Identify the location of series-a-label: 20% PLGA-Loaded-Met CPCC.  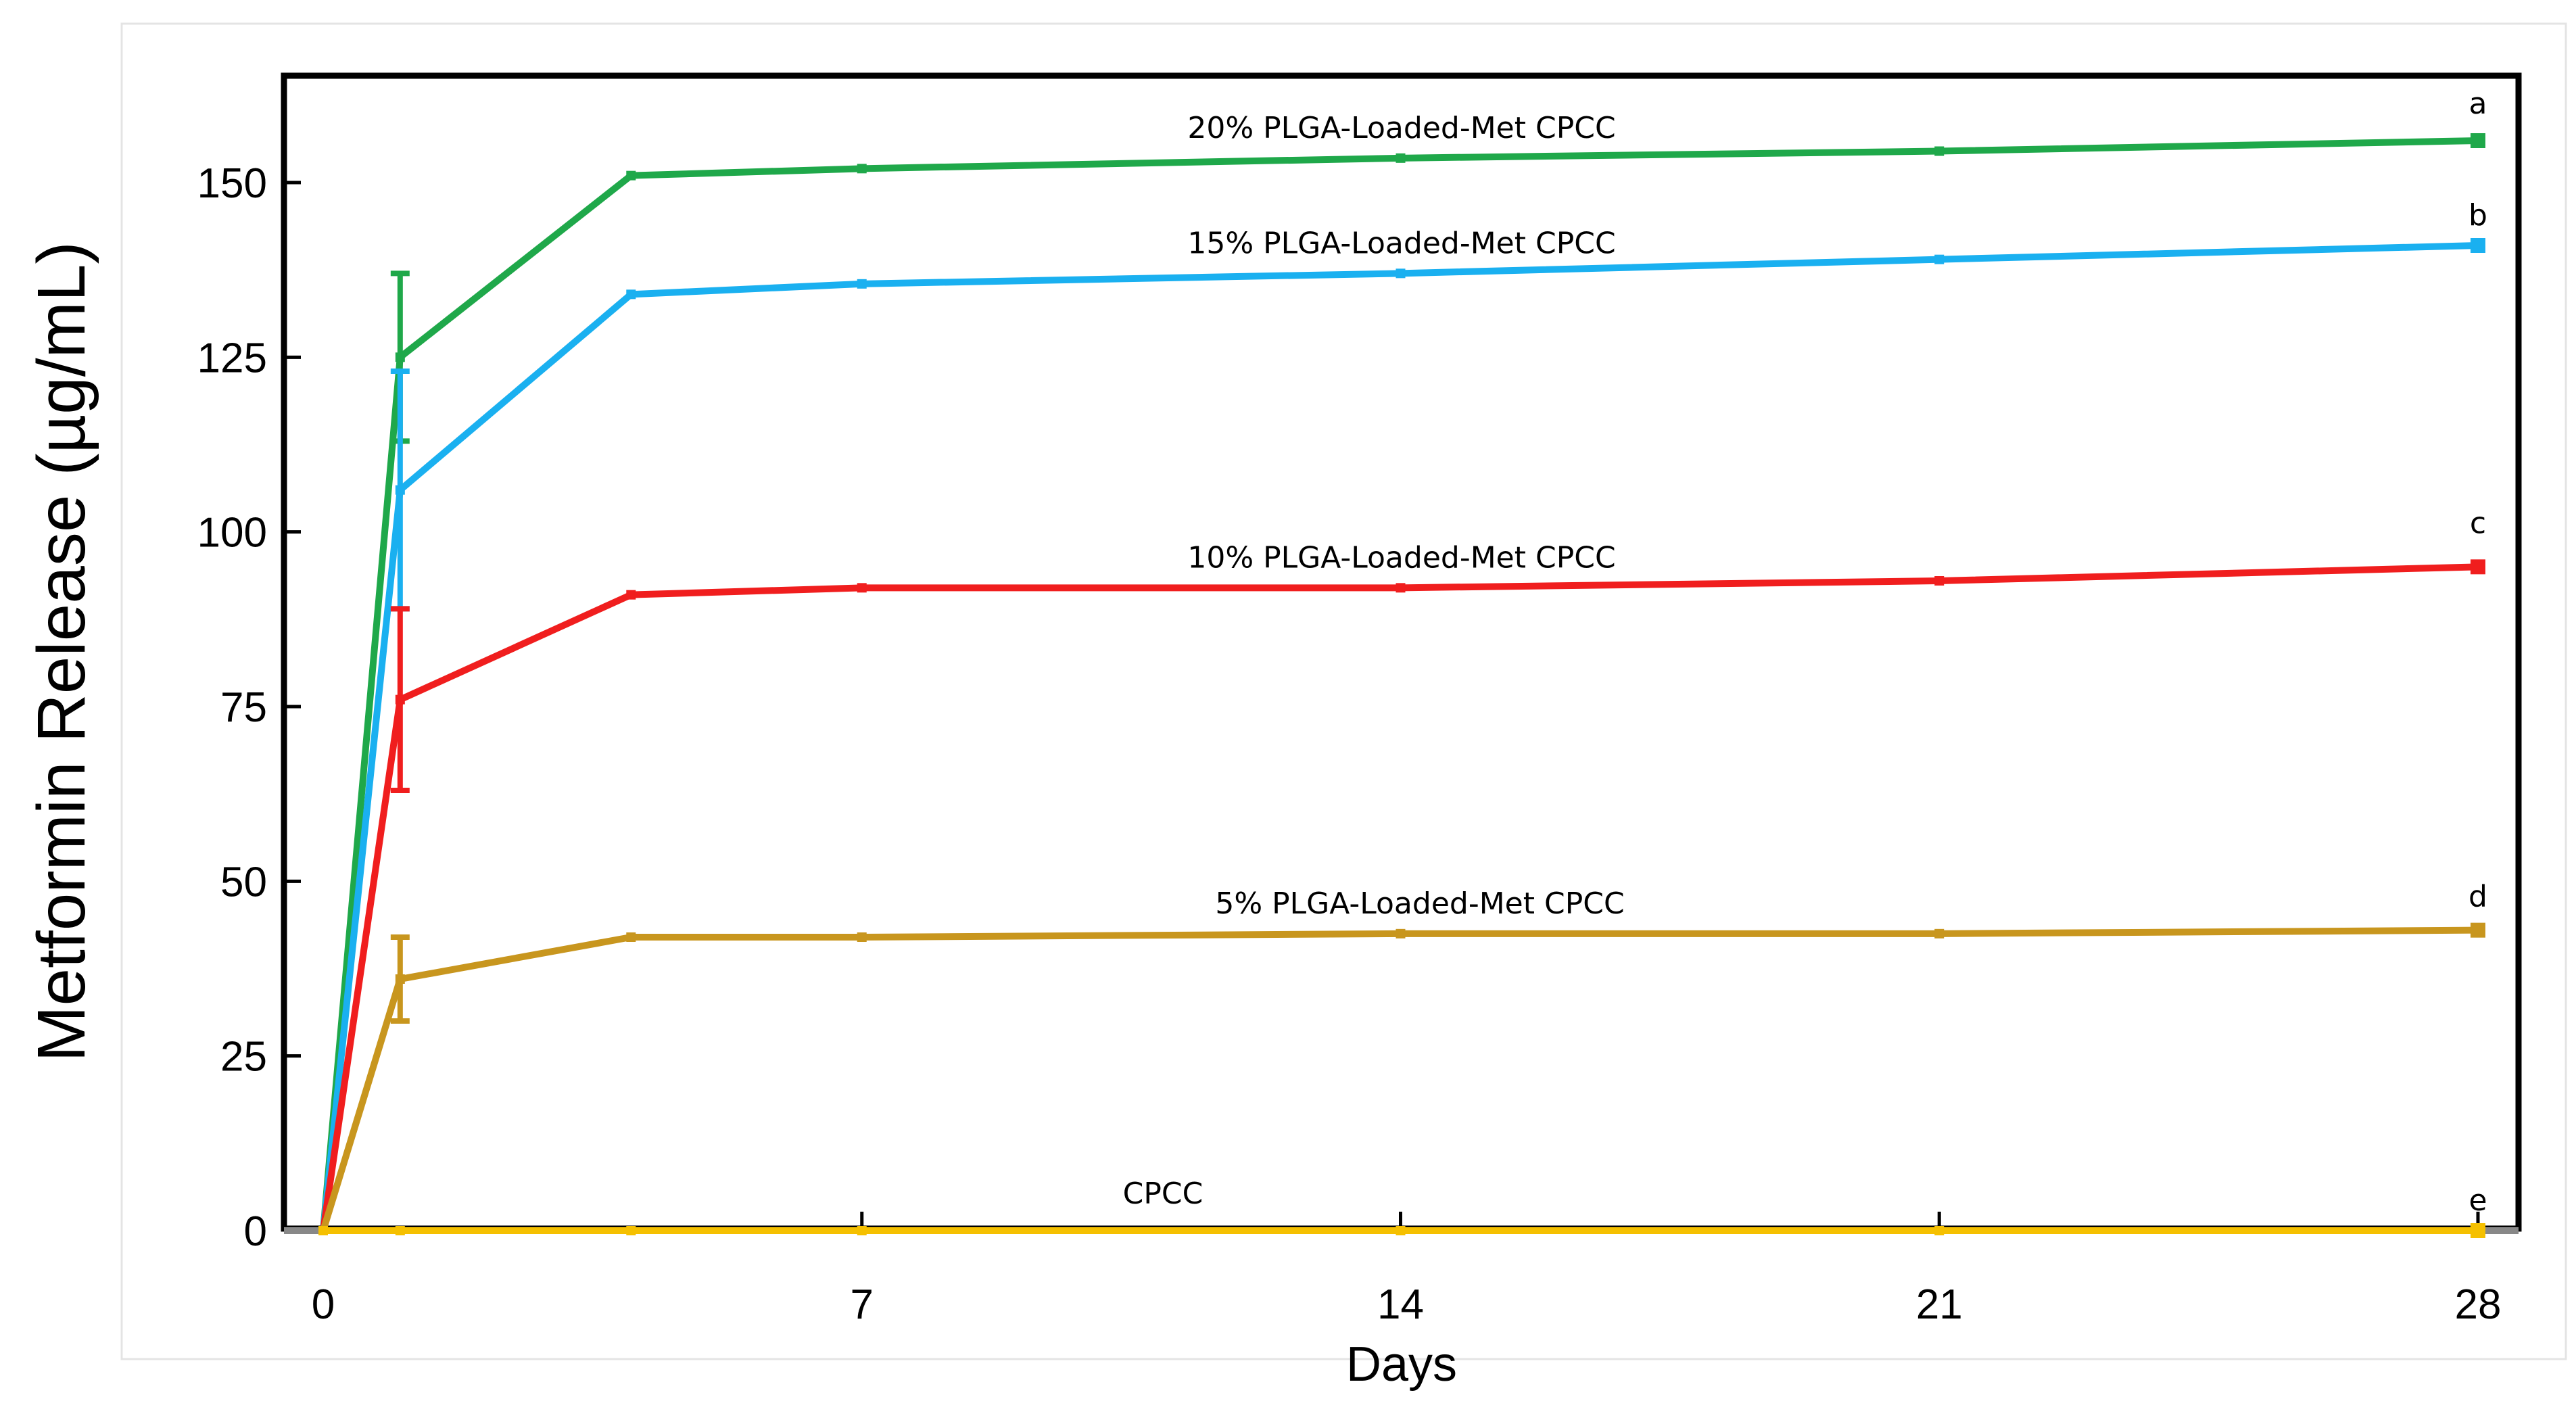
(1401, 128).